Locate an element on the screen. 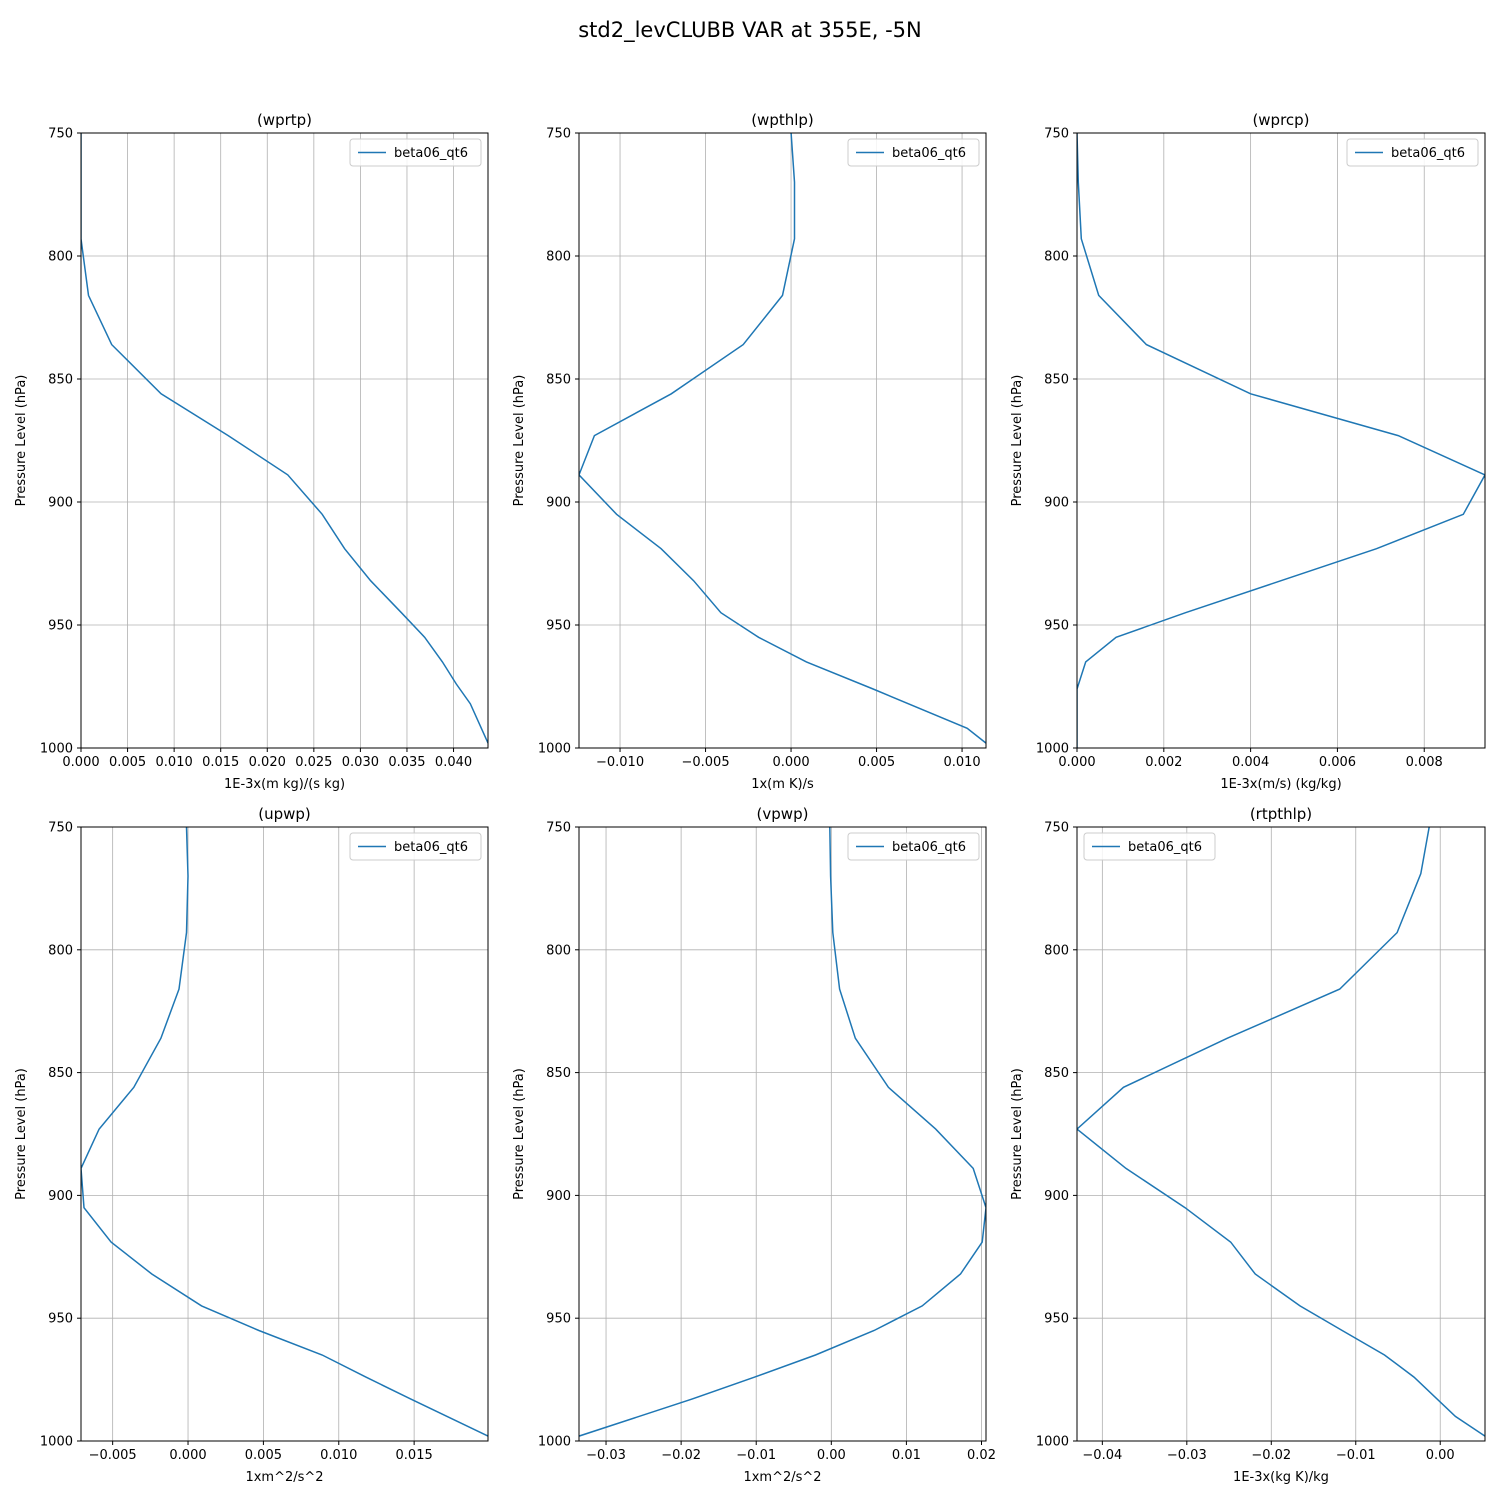 The height and width of the screenshot is (1500, 1500). x-tick-label: 0.004 is located at coordinates (1250, 762).